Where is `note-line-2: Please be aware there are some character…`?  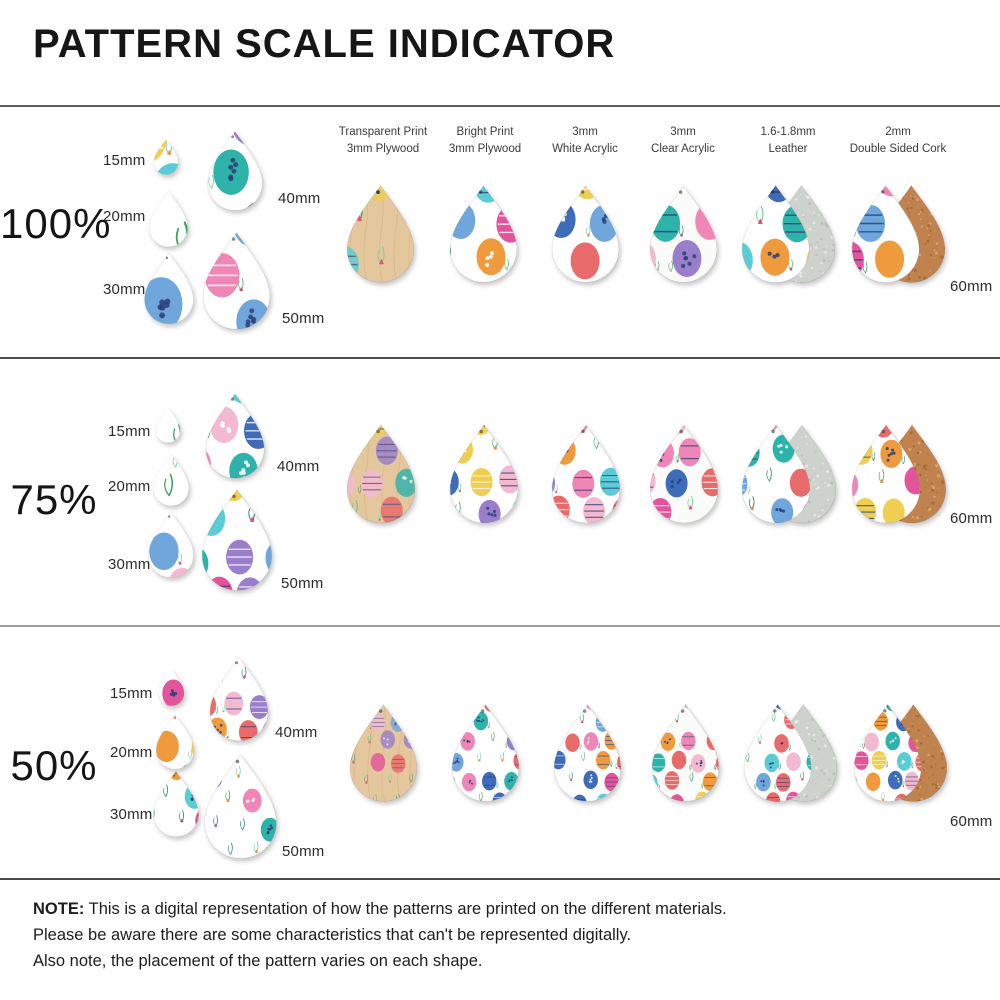 note-line-2: Please be aware there are some character… is located at coordinates (332, 935).